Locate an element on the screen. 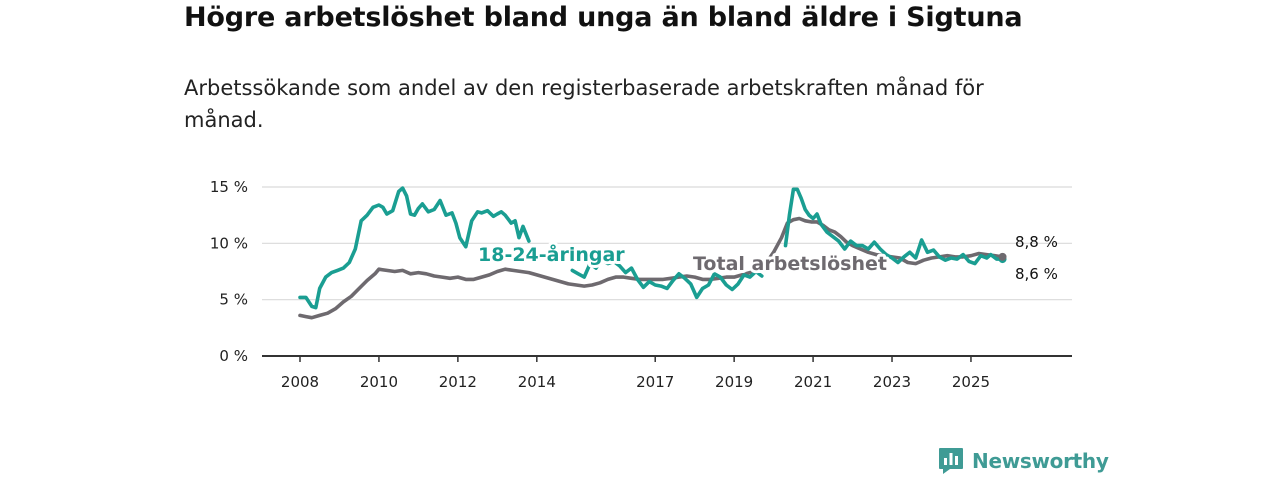 The height and width of the screenshot is (480, 1280). y-tick-label: 10 % is located at coordinates (229, 243).